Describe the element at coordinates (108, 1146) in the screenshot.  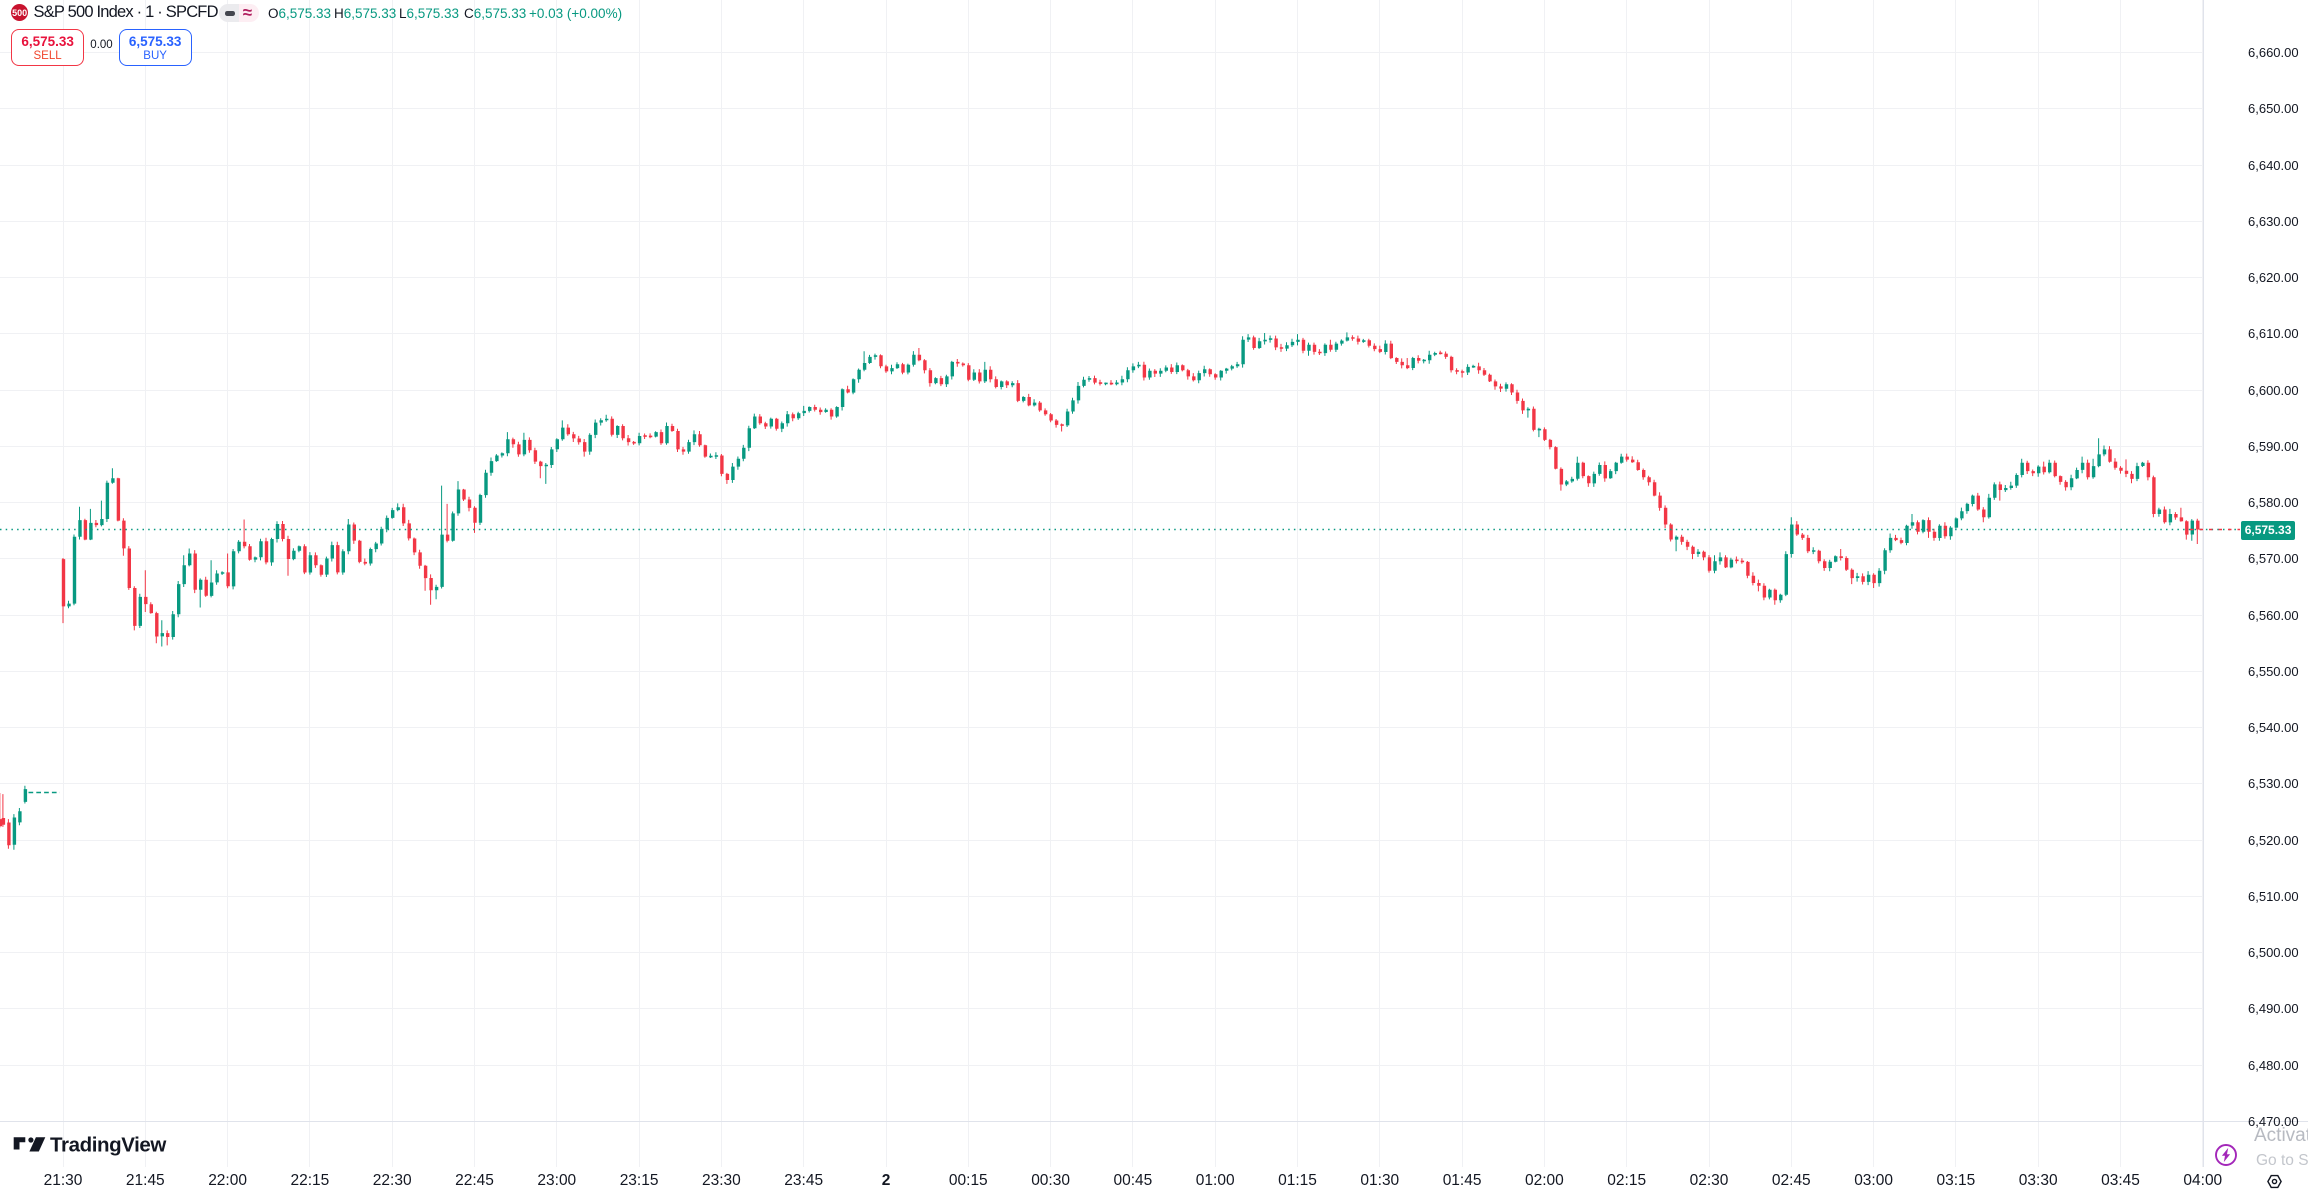
I see `svg-text: TradingView` at that location.